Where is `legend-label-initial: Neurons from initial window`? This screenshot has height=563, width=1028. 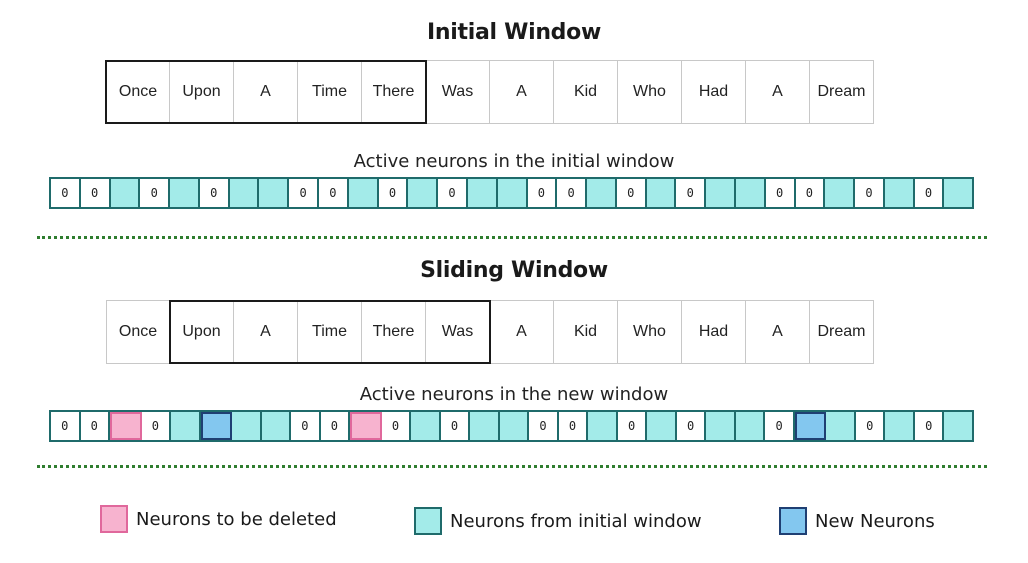 legend-label-initial: Neurons from initial window is located at coordinates (576, 521).